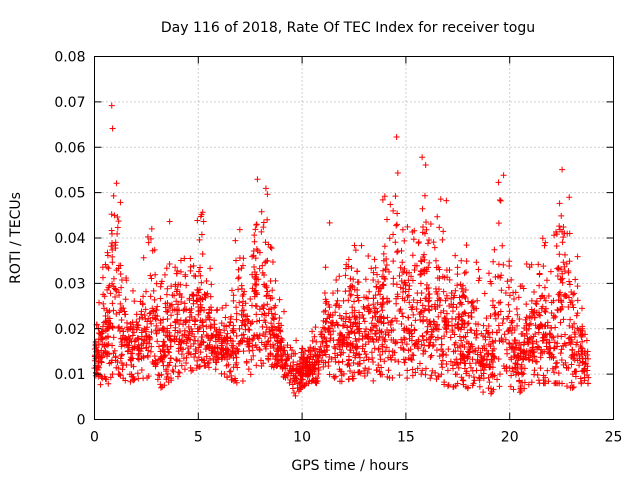  Describe the element at coordinates (198, 438) in the screenshot. I see `x-tick-label: 5` at that location.